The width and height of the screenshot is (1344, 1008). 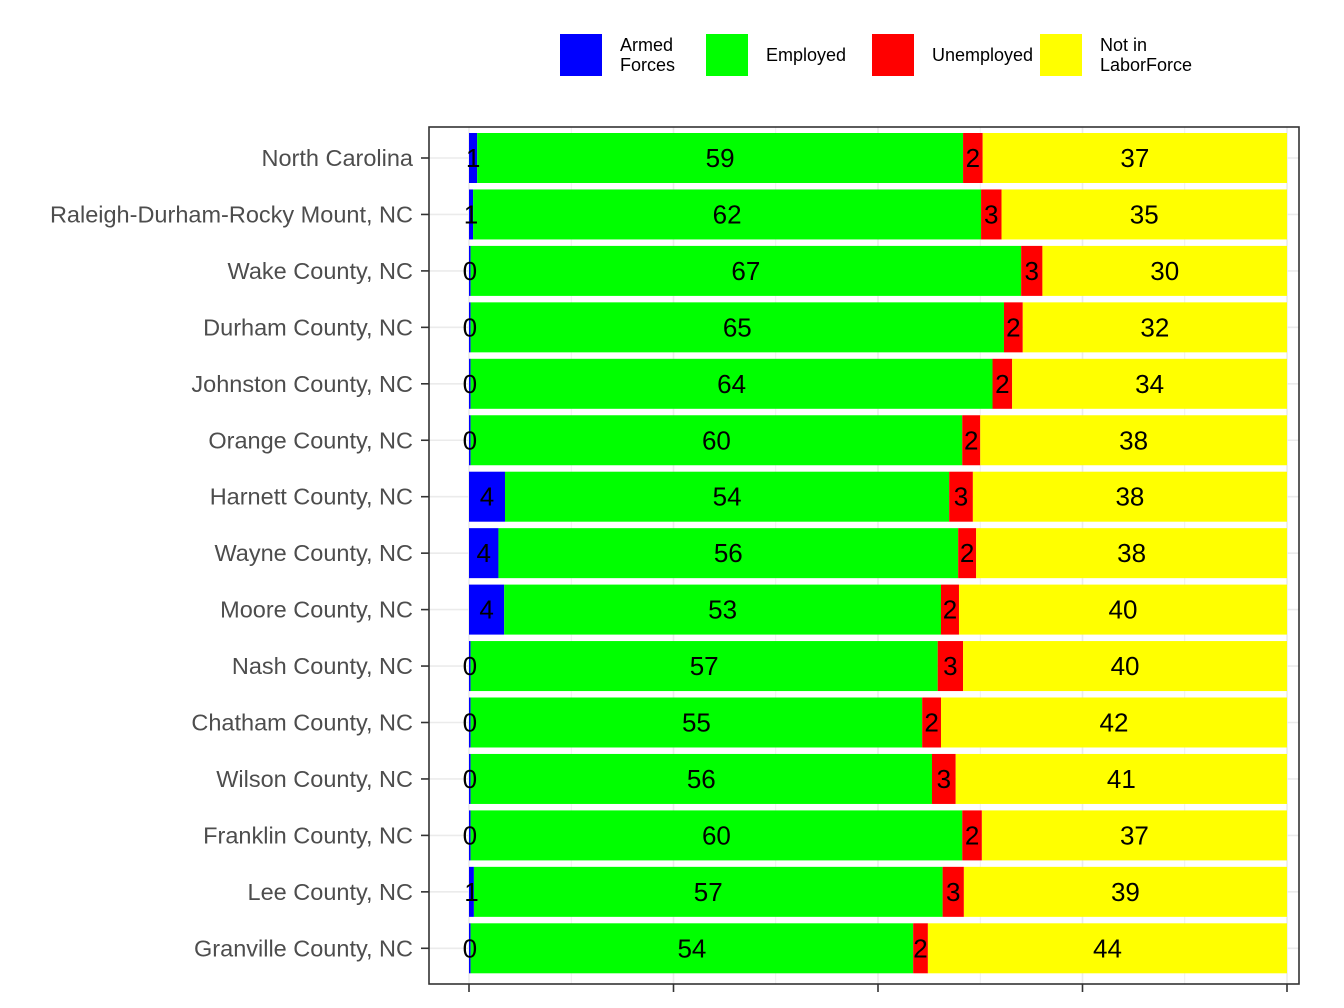 I want to click on data-label-not-in-laborforce-orange-county-nc: 38, so click(x=1133, y=440).